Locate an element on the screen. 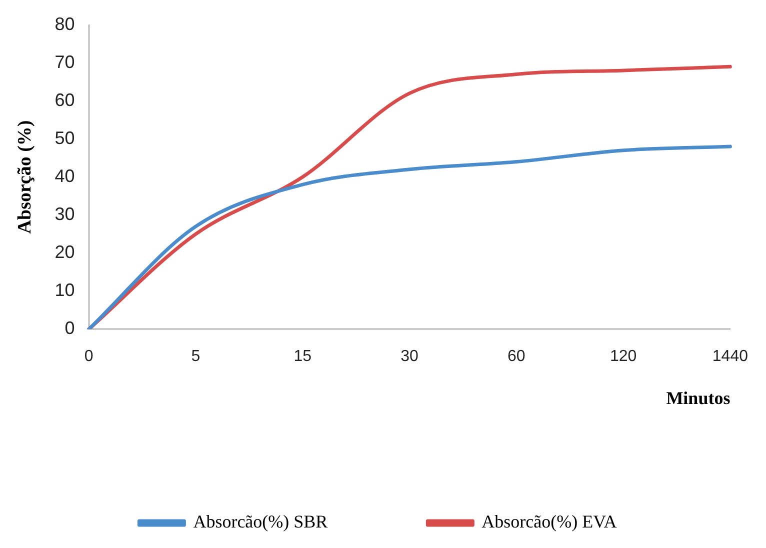 This screenshot has height=548, width=766. x-tick-label: 30 is located at coordinates (409, 357).